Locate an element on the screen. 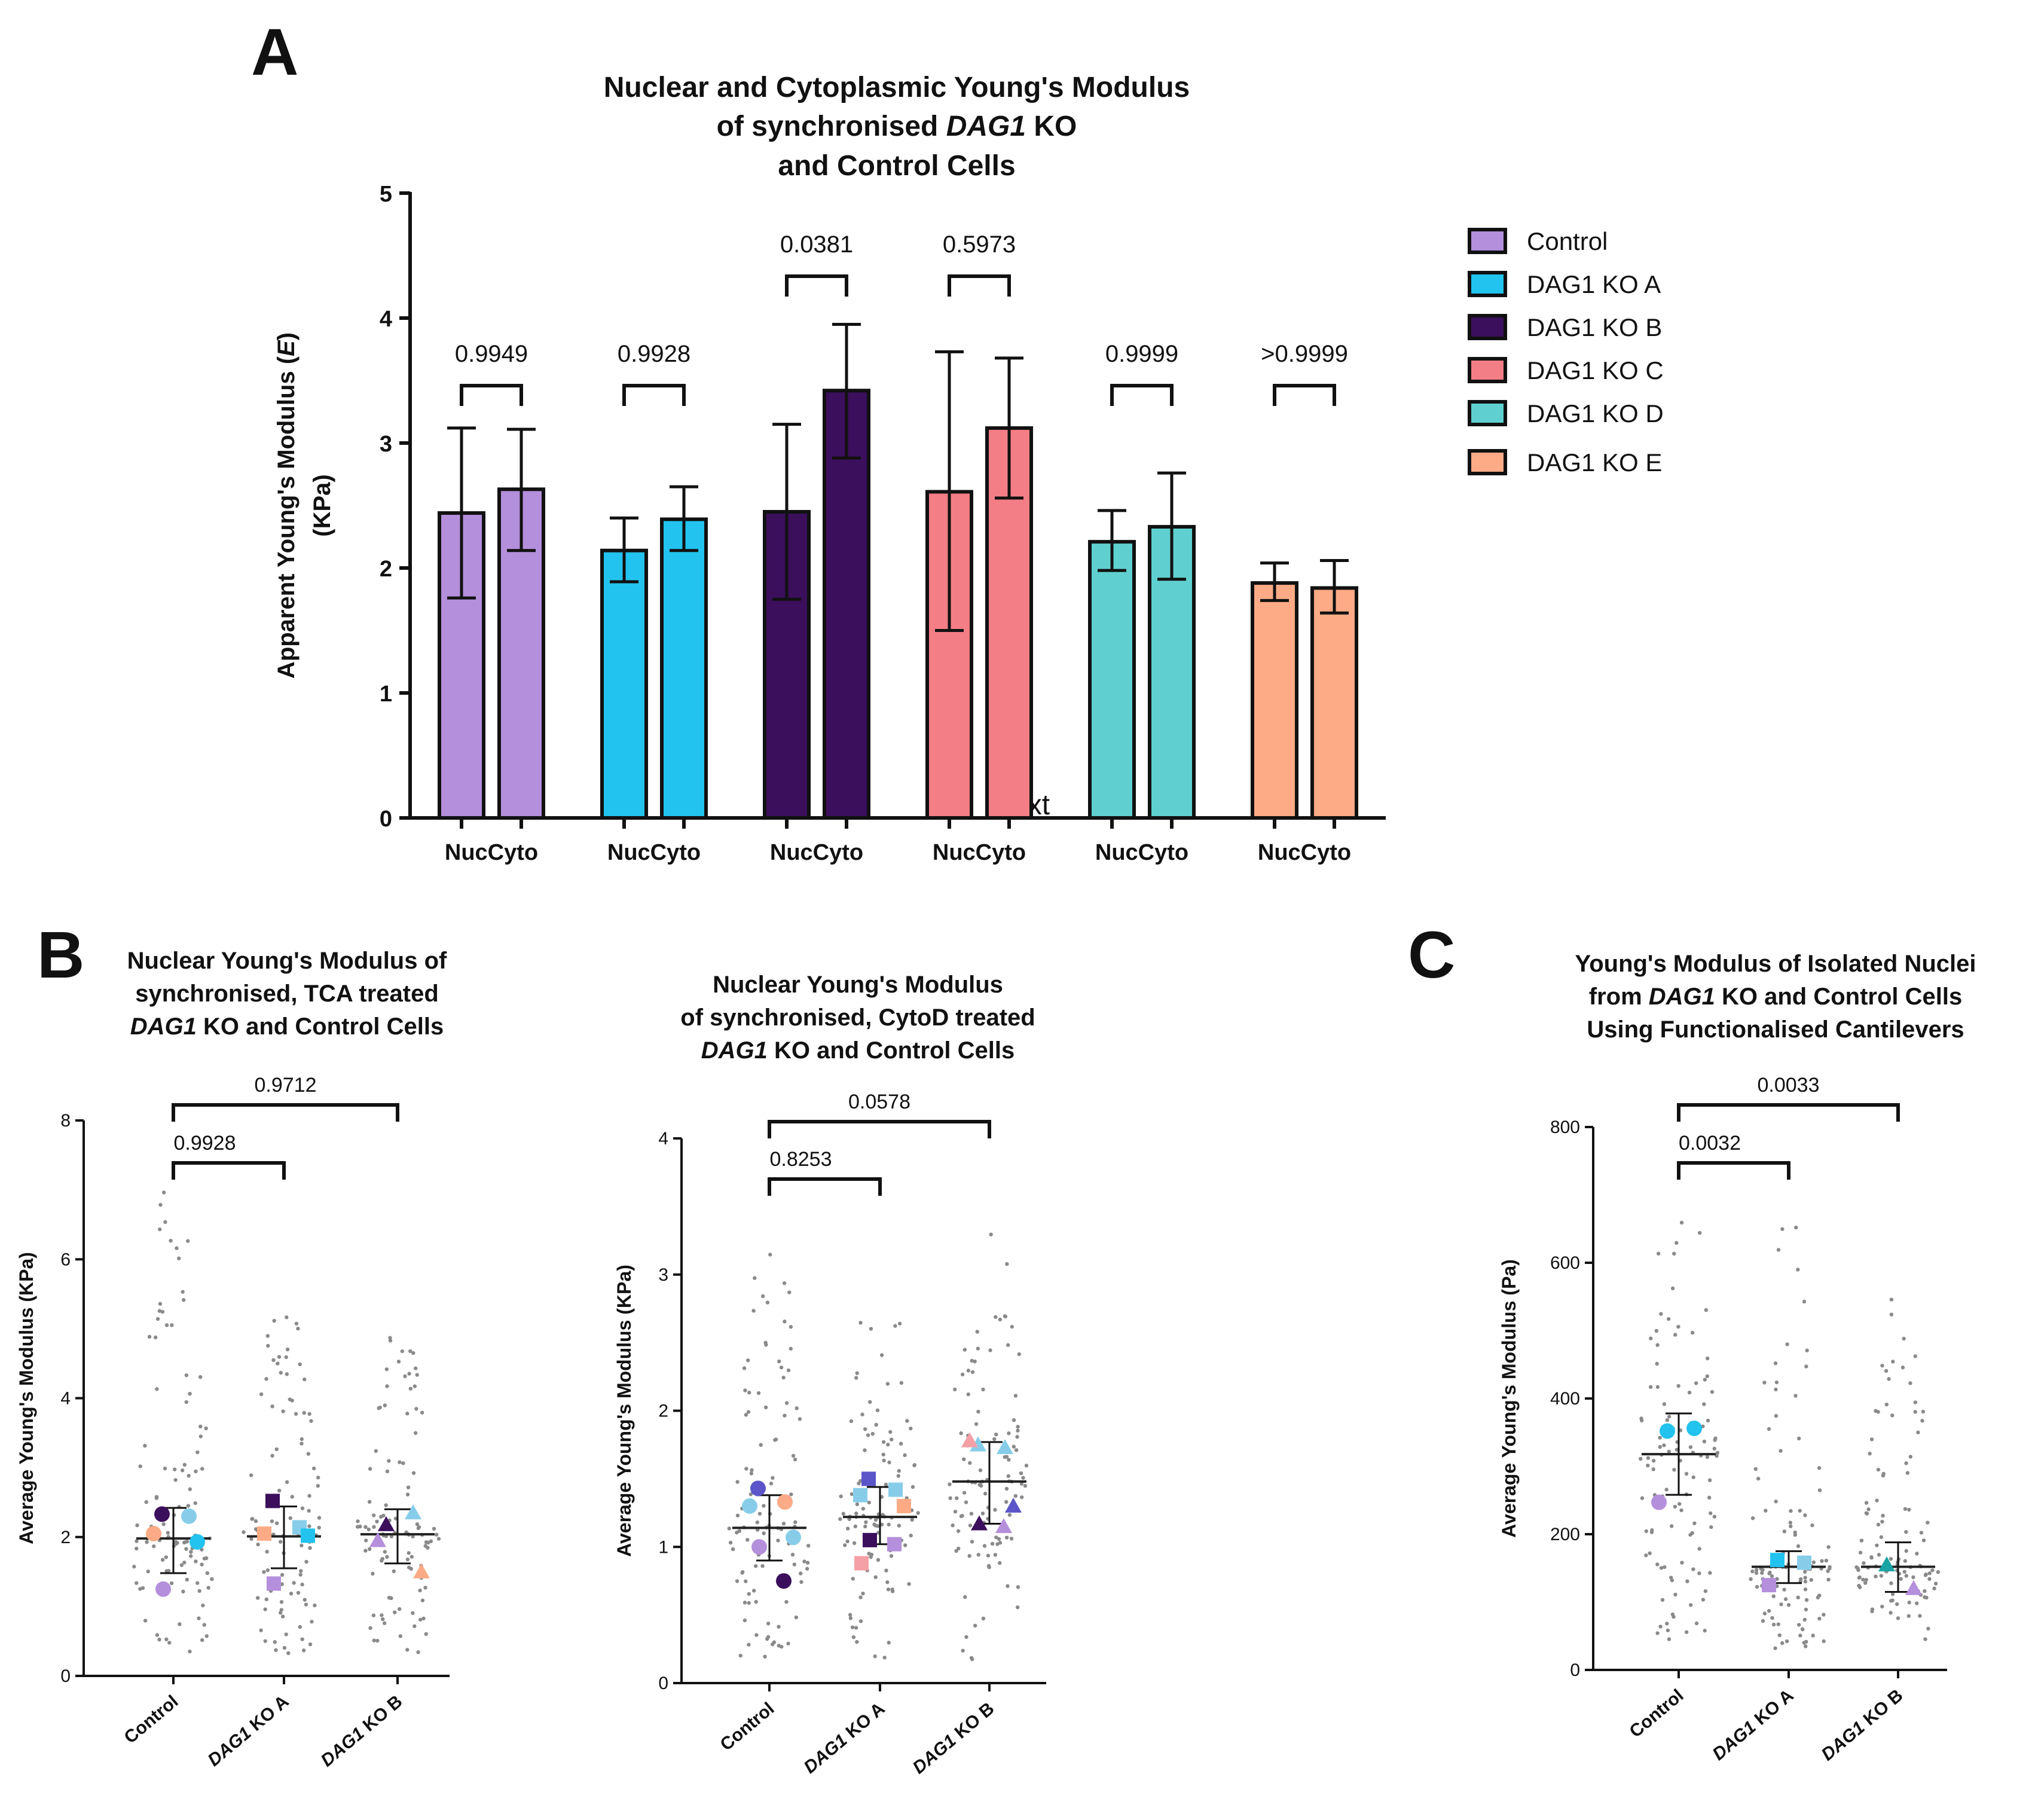  chart-b1-title-line-3-part-1: KO and Control Cells is located at coordinates (320, 1026).